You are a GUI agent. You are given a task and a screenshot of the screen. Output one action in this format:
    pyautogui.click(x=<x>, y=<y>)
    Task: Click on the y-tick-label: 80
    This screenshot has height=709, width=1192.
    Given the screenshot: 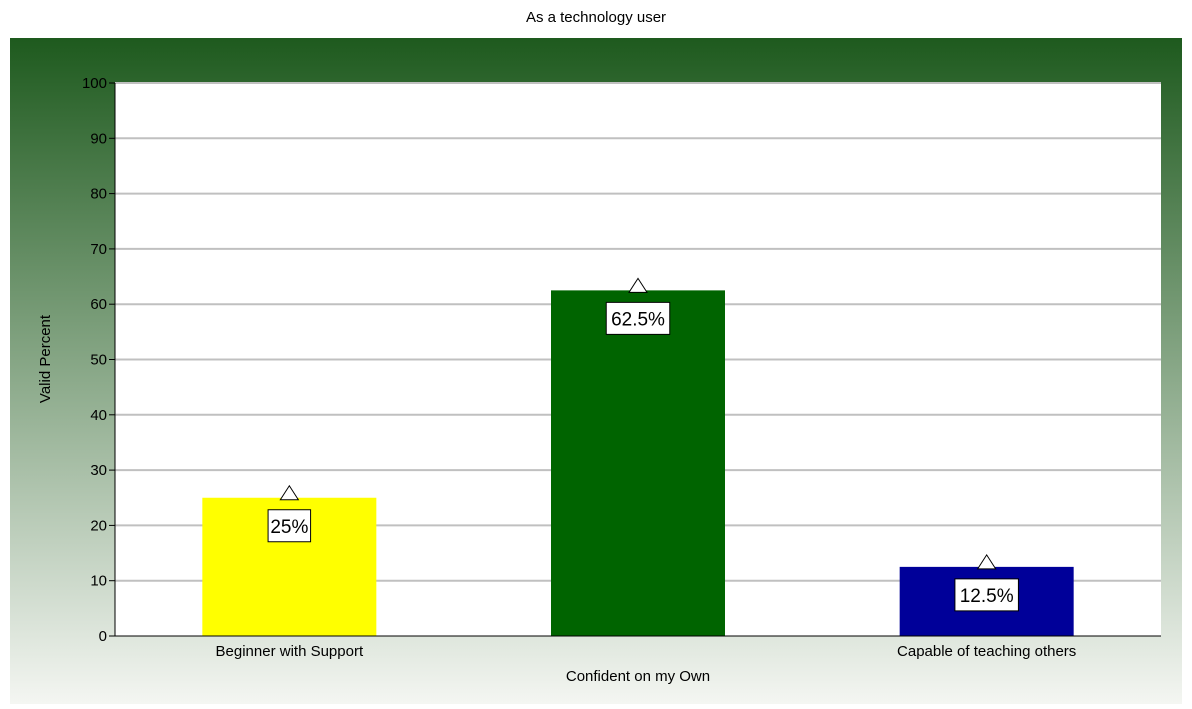 What is the action you would take?
    pyautogui.click(x=98, y=194)
    